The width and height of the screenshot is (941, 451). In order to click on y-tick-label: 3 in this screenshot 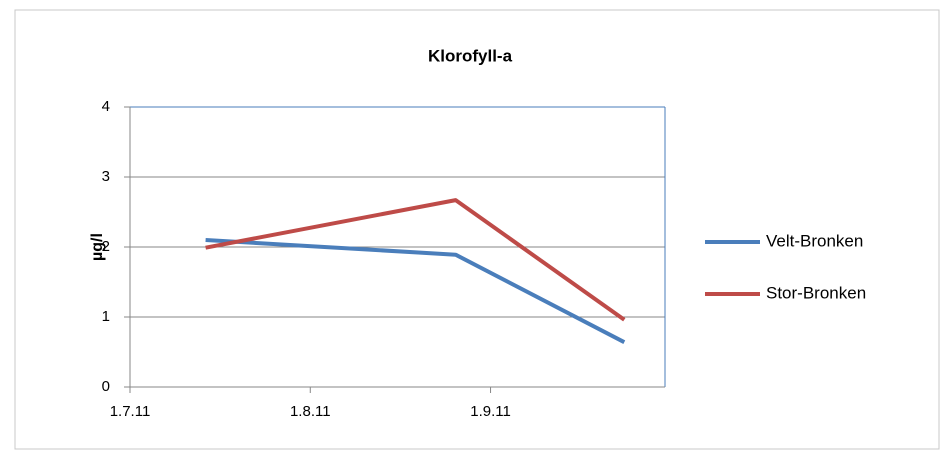, I will do `click(106, 176)`.